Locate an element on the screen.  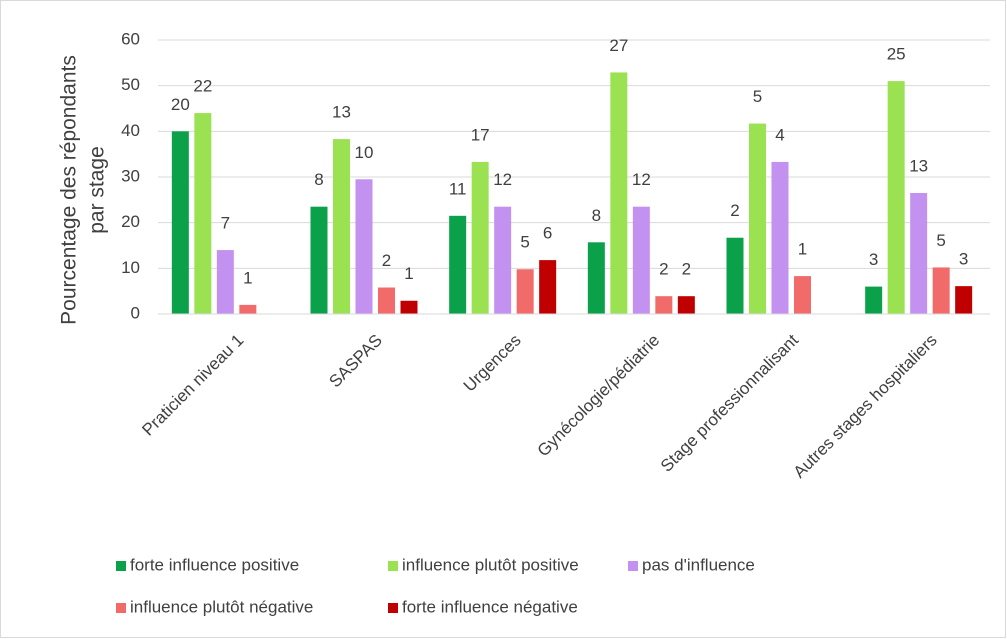
y-tick-label: 40 is located at coordinates (130, 130).